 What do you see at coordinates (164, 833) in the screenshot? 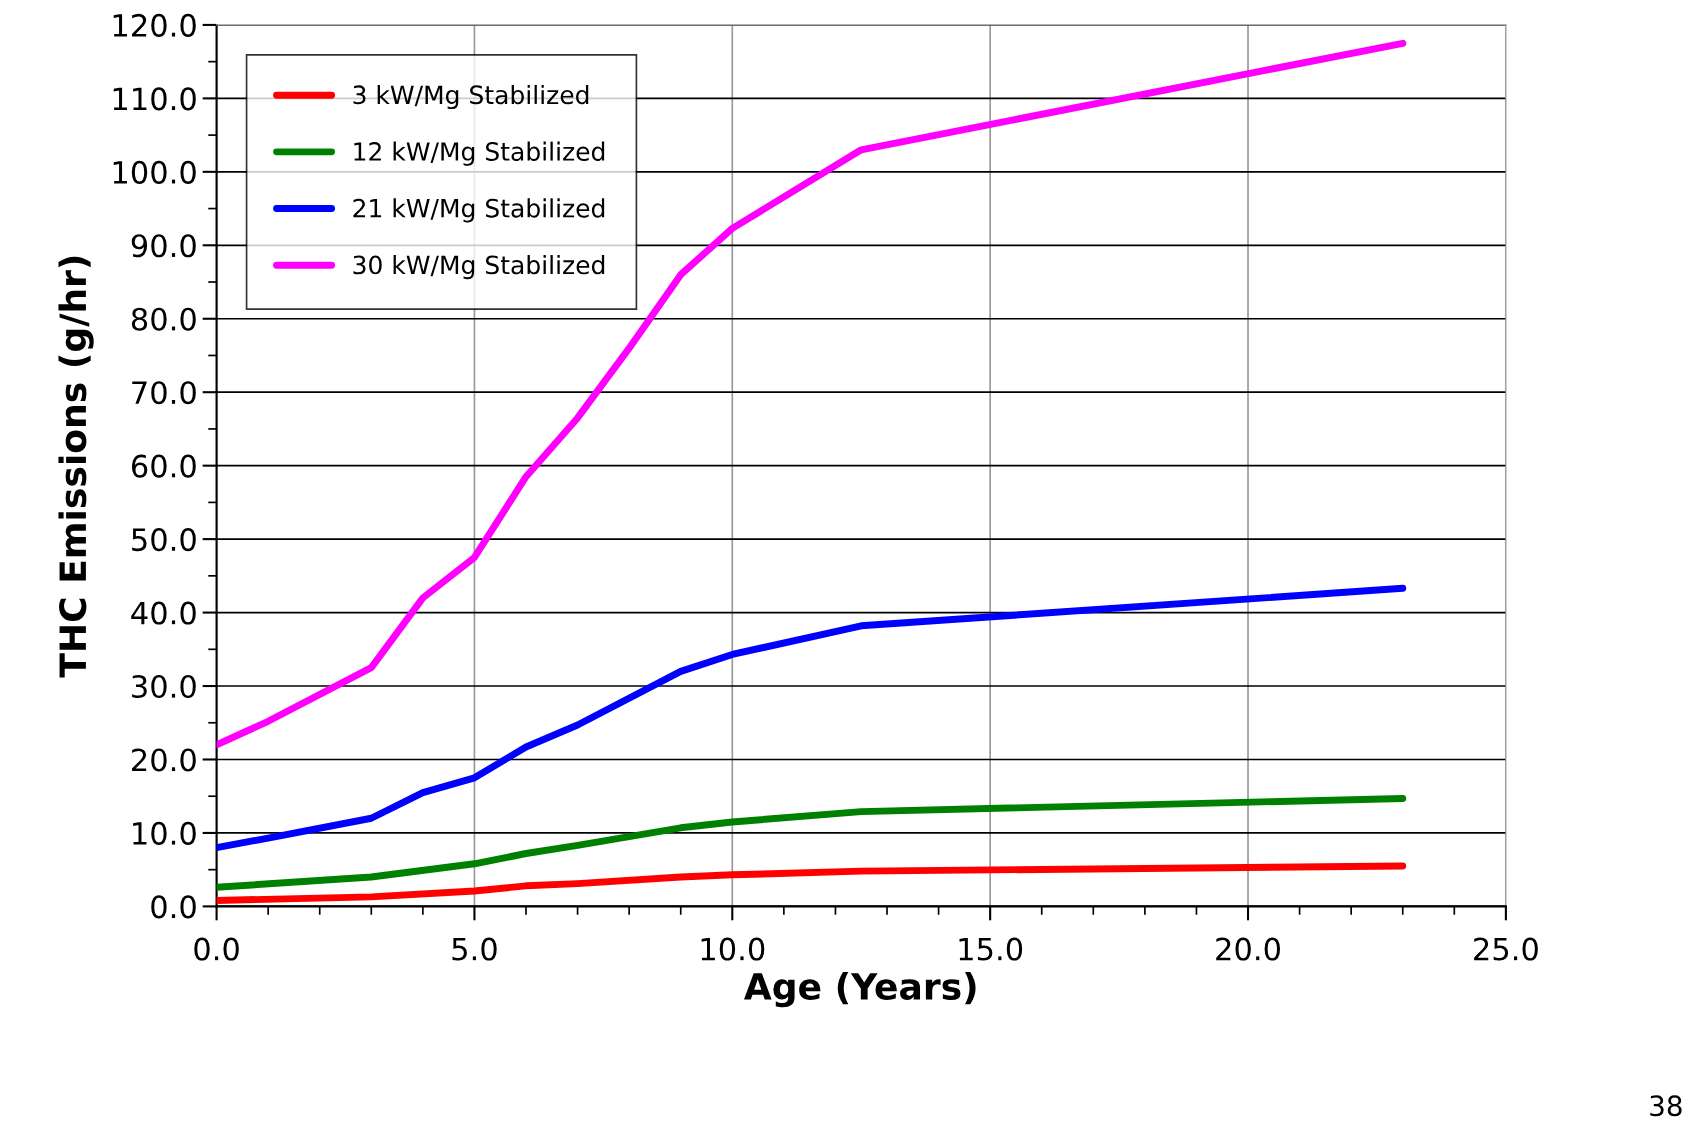
I see `y-tick-label: 10.0` at bounding box center [164, 833].